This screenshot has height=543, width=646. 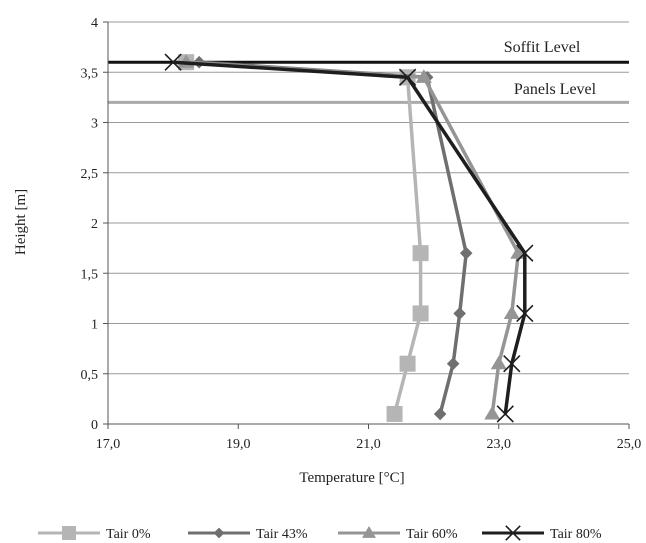 What do you see at coordinates (90, 274) in the screenshot?
I see `y-tick-label: 1,5` at bounding box center [90, 274].